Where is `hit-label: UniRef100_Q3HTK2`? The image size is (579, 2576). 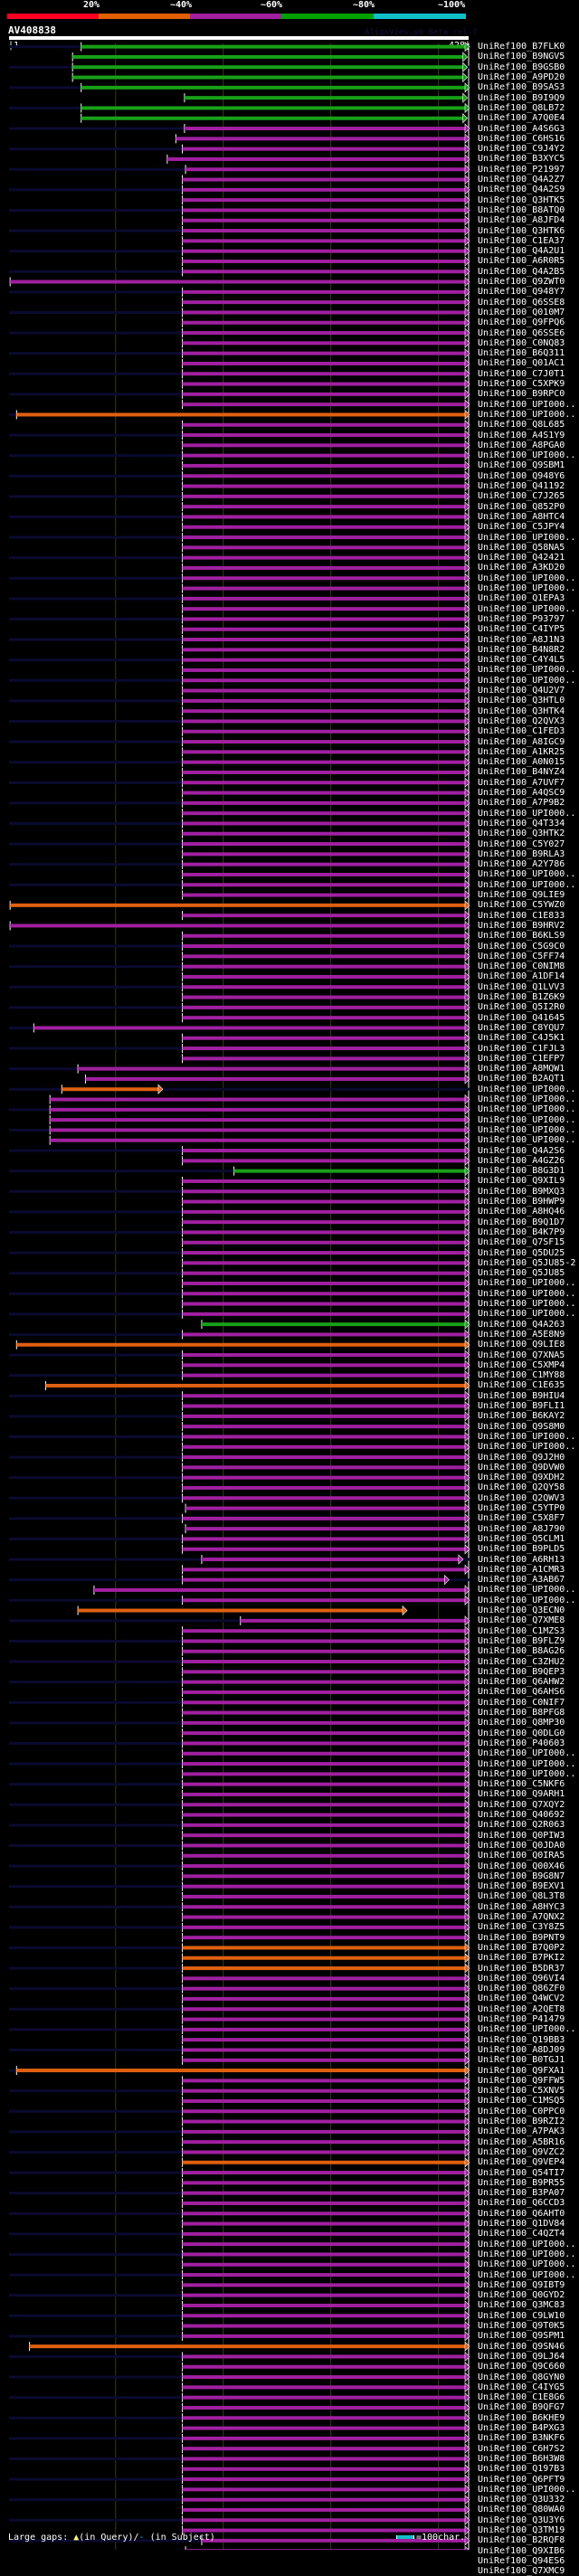
hit-label: UniRef100_Q3HTK2 is located at coordinates (521, 834).